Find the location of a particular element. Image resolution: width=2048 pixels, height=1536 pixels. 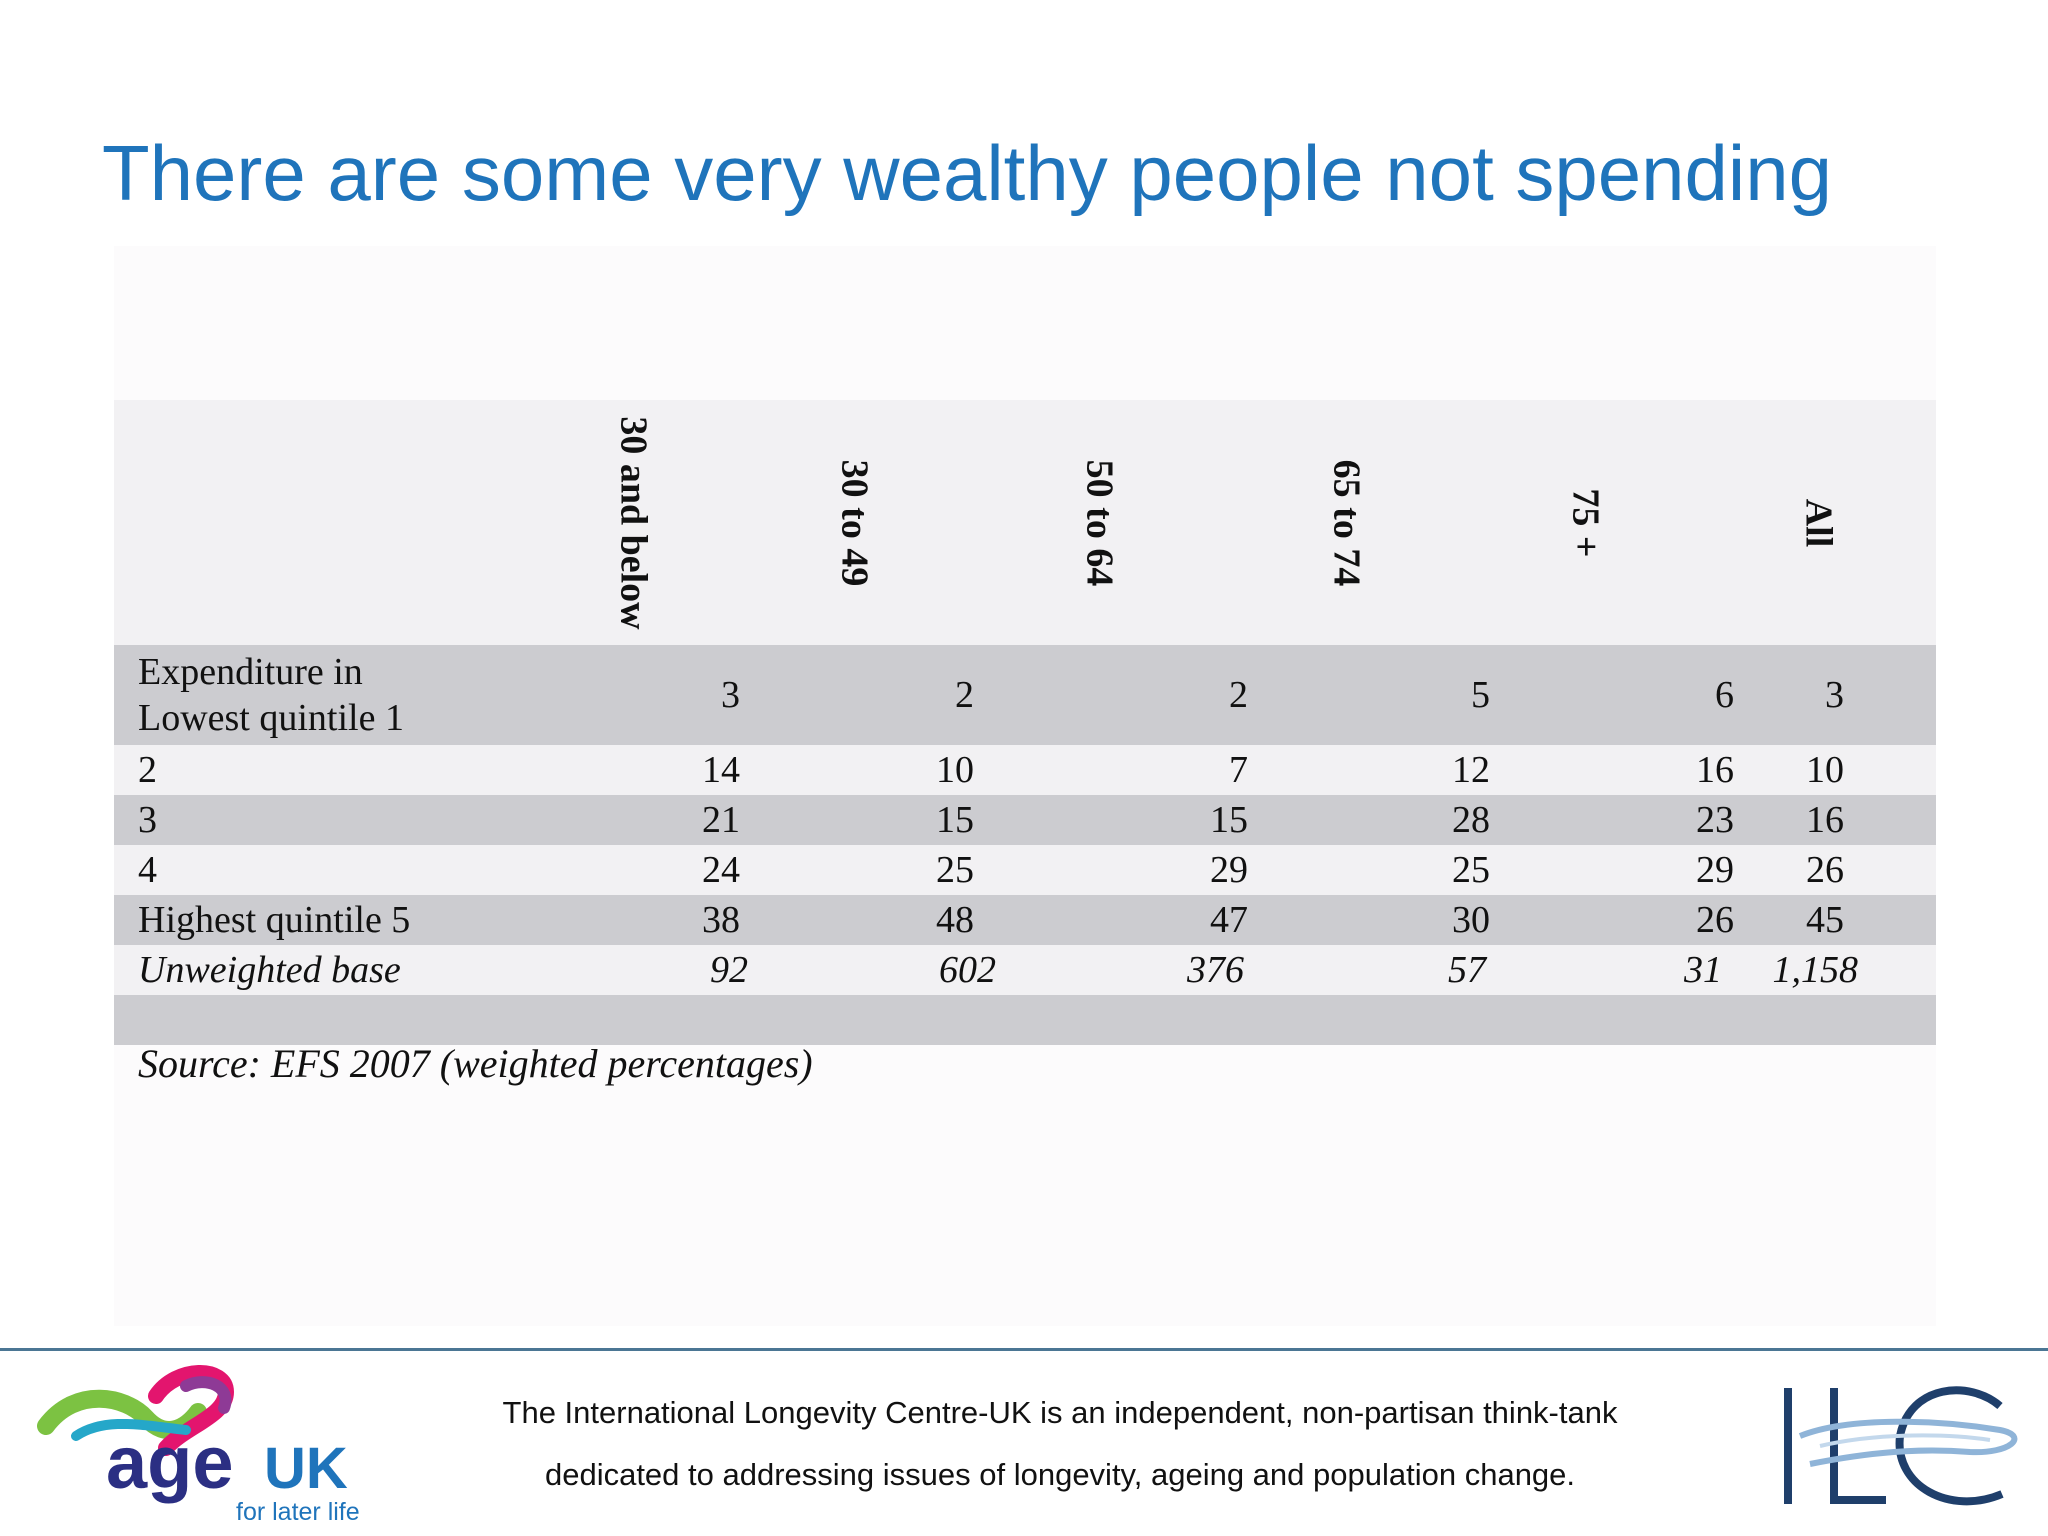

age-uk-logo: age UK for later life is located at coordinates (198, 1445).